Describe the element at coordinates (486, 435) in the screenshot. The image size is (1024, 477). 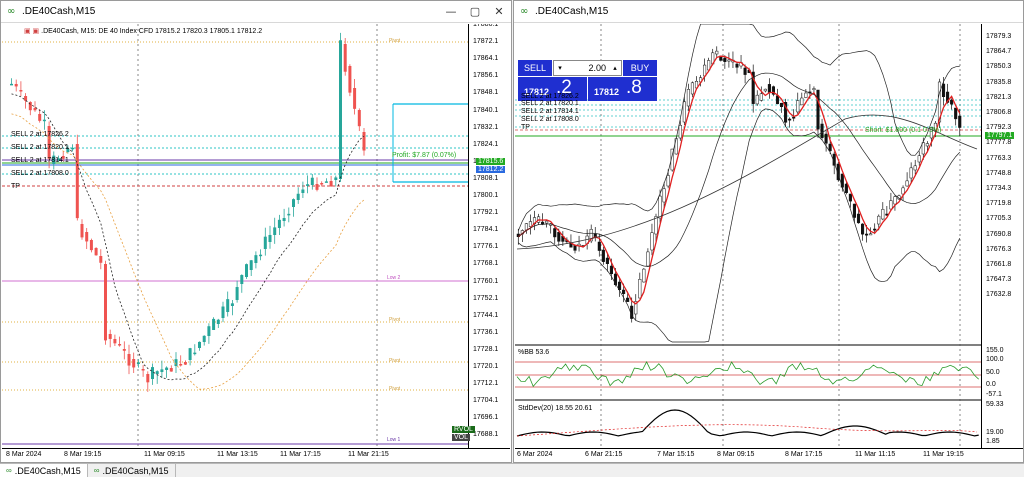
I see `price-tick-label: 17688.1` at that location.